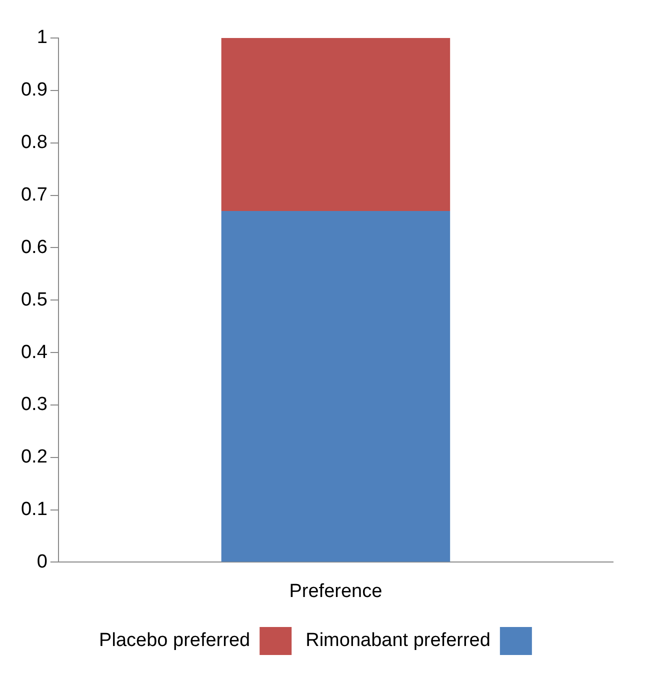 The image size is (671, 693). Describe the element at coordinates (34, 247) in the screenshot. I see `y-tick-label: 0.6` at that location.